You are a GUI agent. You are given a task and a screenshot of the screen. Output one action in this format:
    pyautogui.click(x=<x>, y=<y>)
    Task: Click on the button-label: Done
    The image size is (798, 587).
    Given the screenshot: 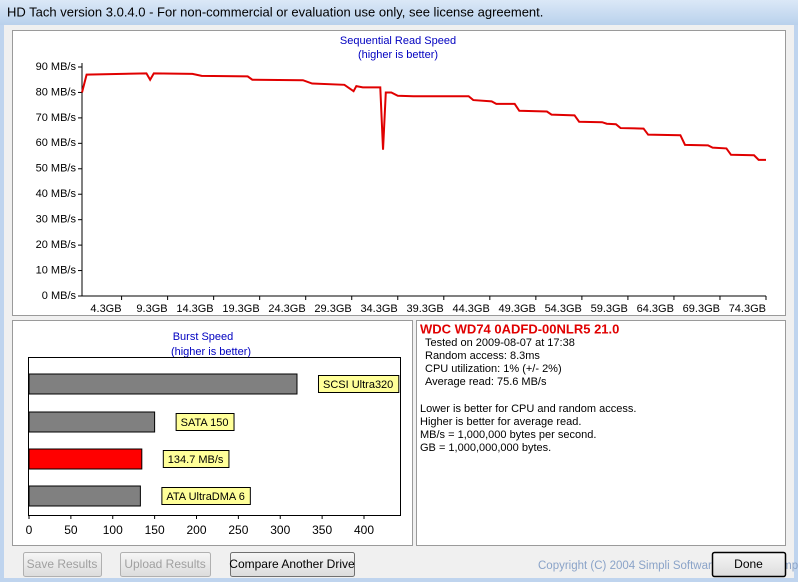 What is the action you would take?
    pyautogui.click(x=748, y=564)
    